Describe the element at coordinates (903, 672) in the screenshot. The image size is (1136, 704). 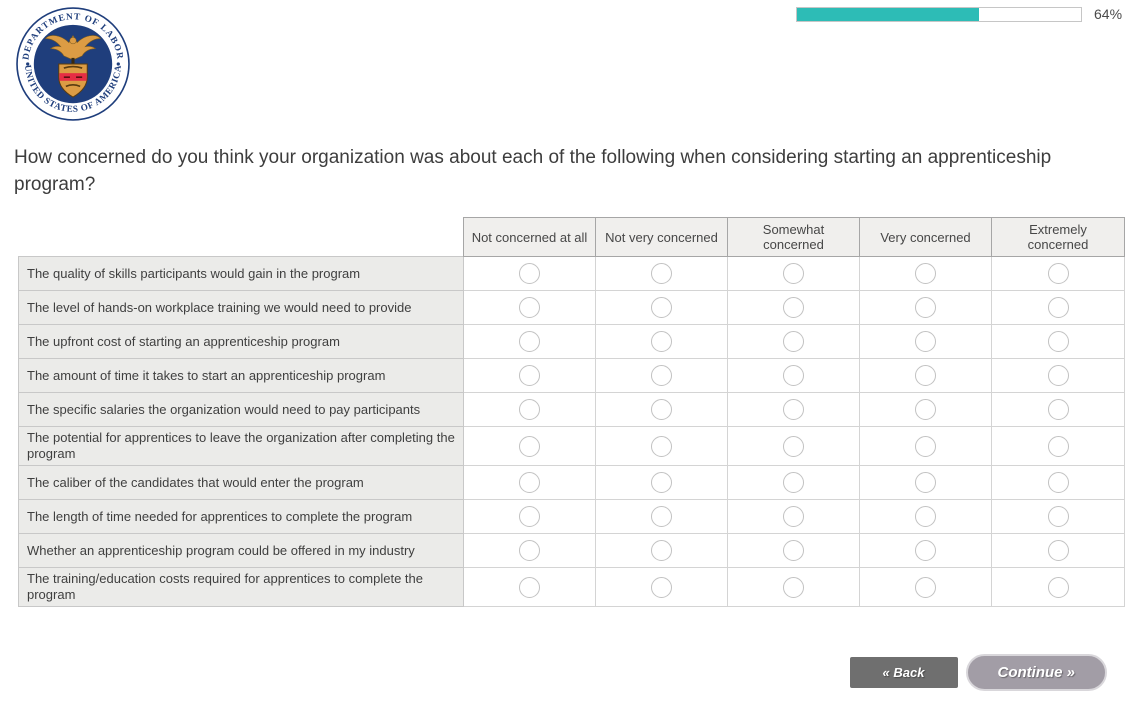
I see `back-button: « Back` at that location.